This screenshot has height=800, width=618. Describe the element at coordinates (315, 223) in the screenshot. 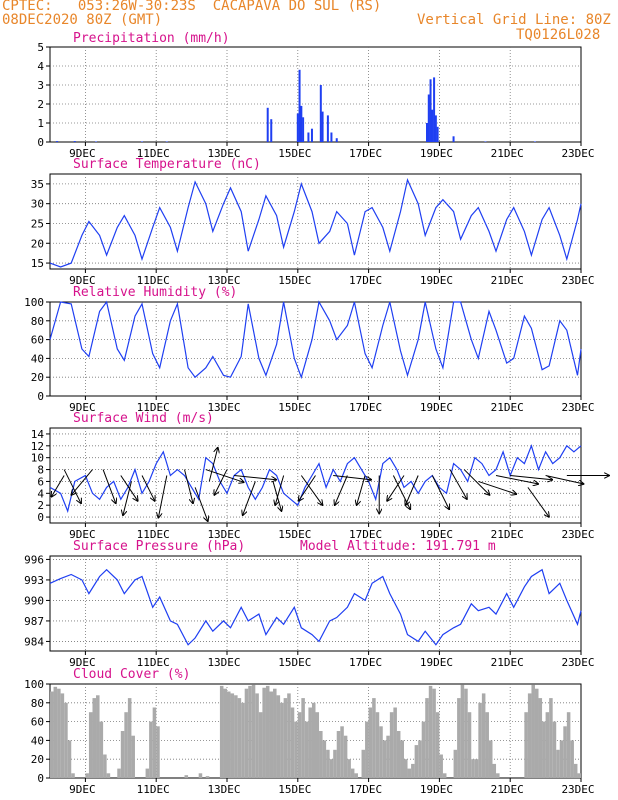

I see `series-line` at that location.